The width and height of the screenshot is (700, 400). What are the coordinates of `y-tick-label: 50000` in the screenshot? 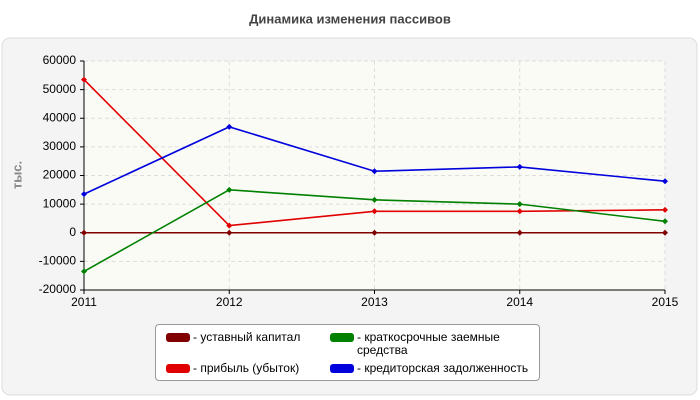 It's located at (60, 89).